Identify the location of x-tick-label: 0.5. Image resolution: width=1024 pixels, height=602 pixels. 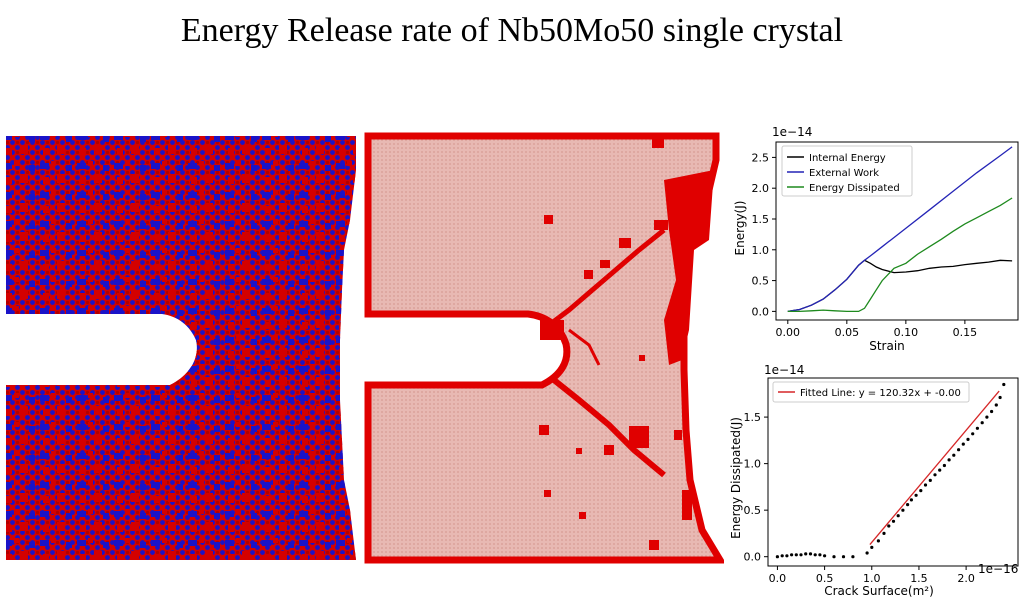
(825, 578).